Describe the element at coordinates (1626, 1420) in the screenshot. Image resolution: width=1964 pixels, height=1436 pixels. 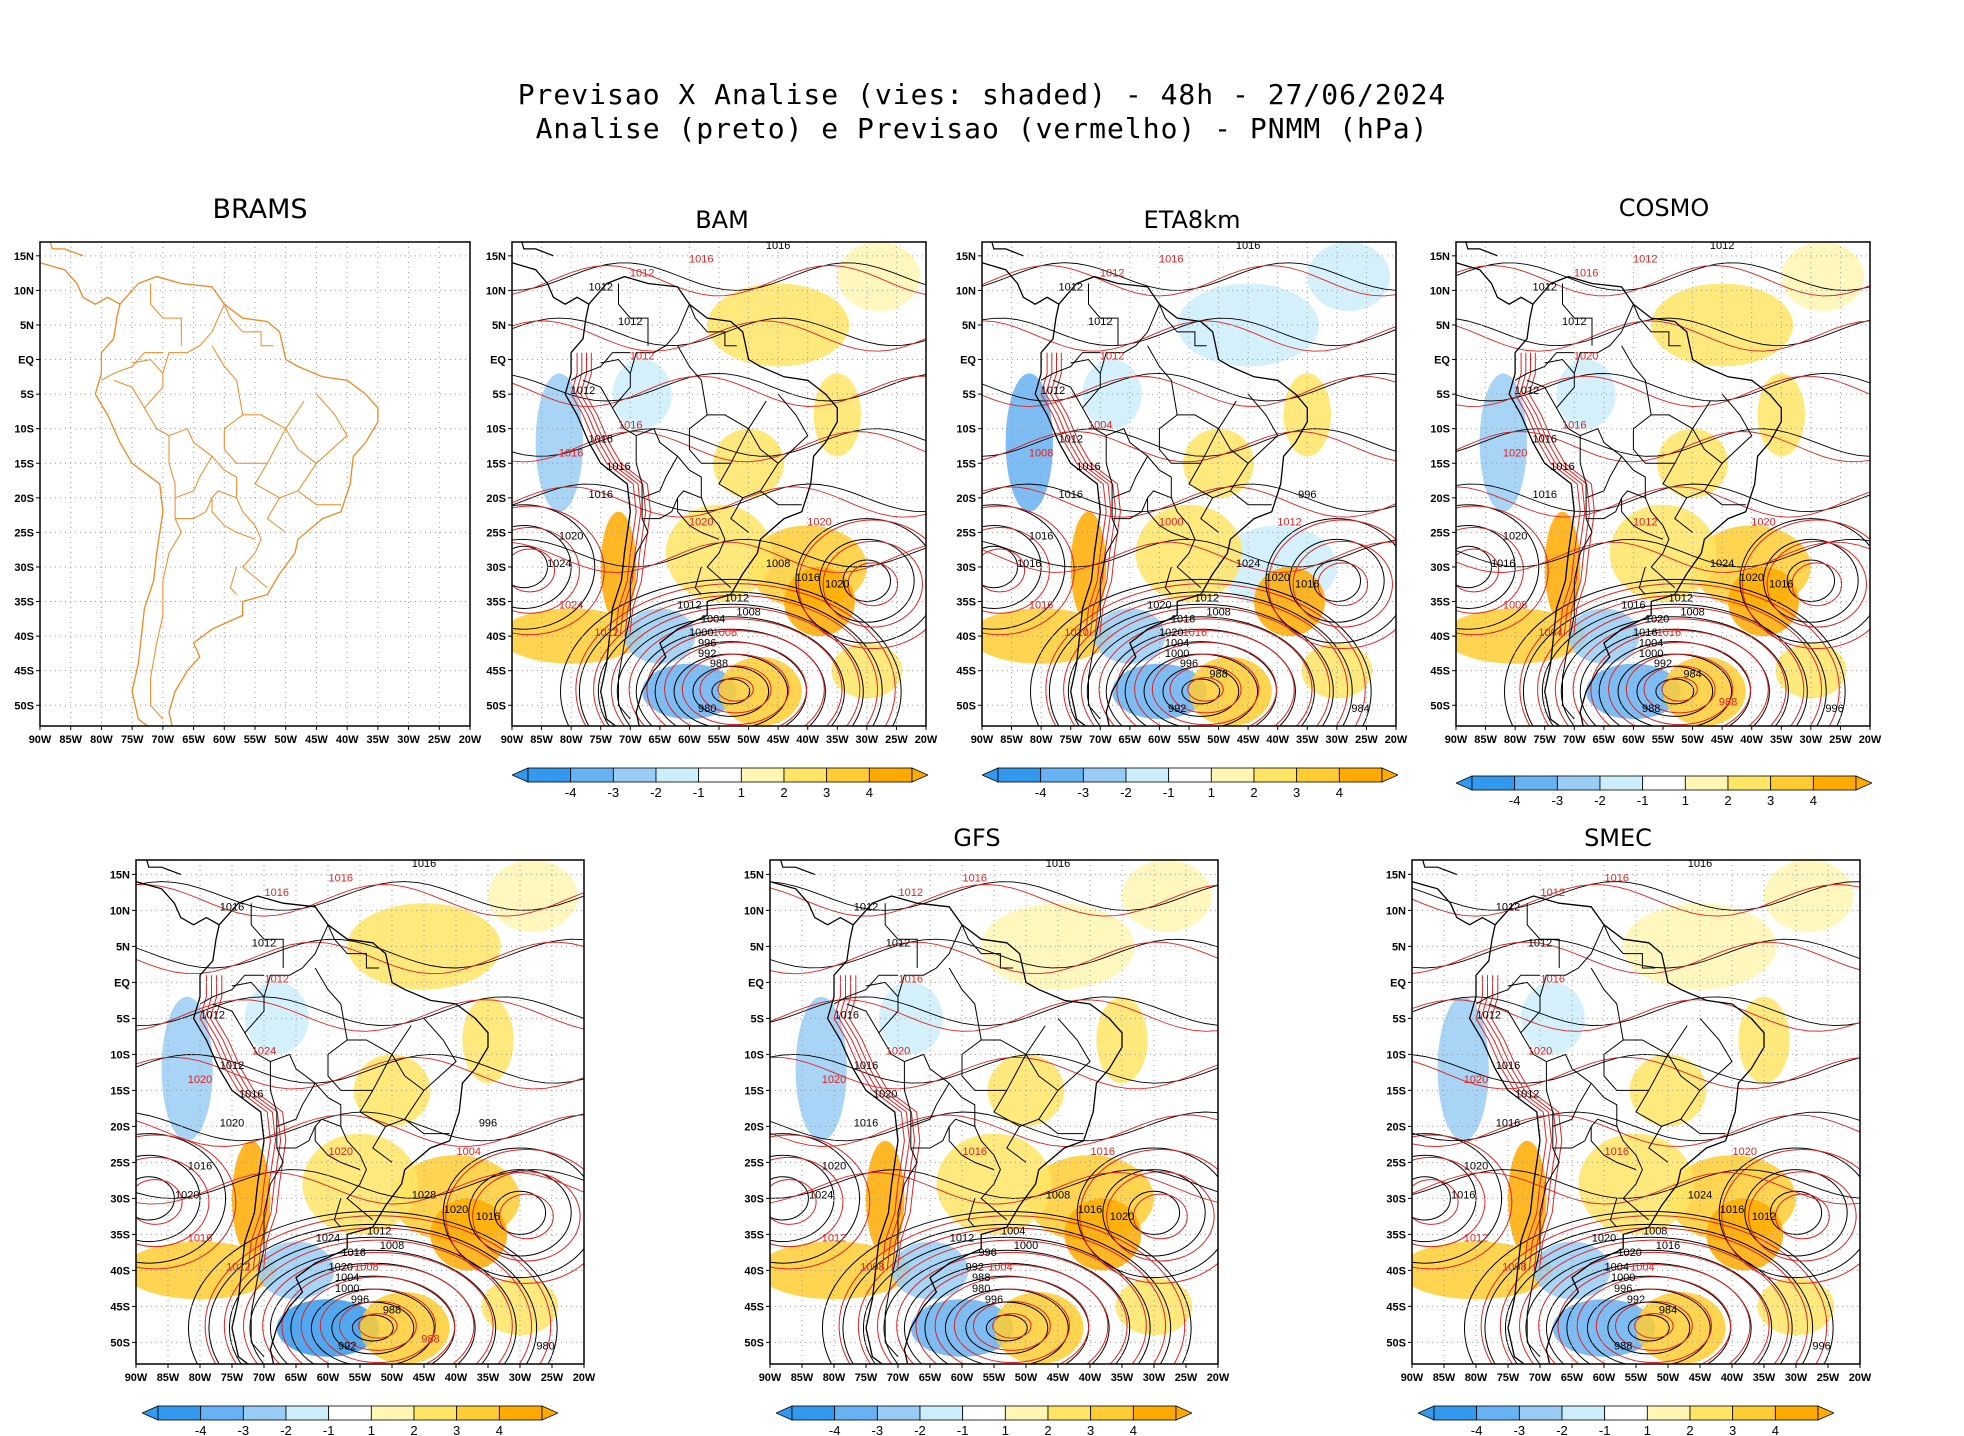
I see `colorbar-smec: -4 -3 -2 -1 1 2 3 4` at that location.